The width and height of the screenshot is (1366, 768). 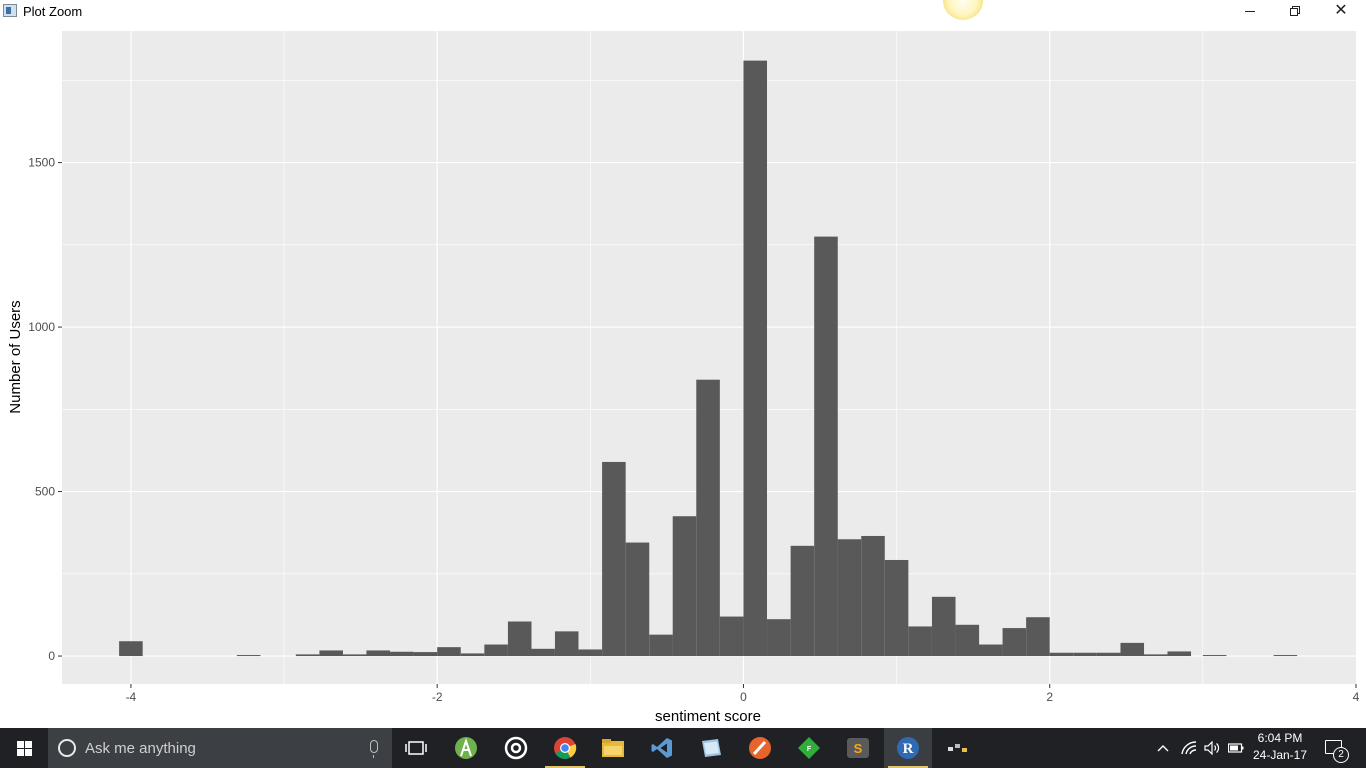 What do you see at coordinates (374, 749) in the screenshot?
I see `microphone-icon` at bounding box center [374, 749].